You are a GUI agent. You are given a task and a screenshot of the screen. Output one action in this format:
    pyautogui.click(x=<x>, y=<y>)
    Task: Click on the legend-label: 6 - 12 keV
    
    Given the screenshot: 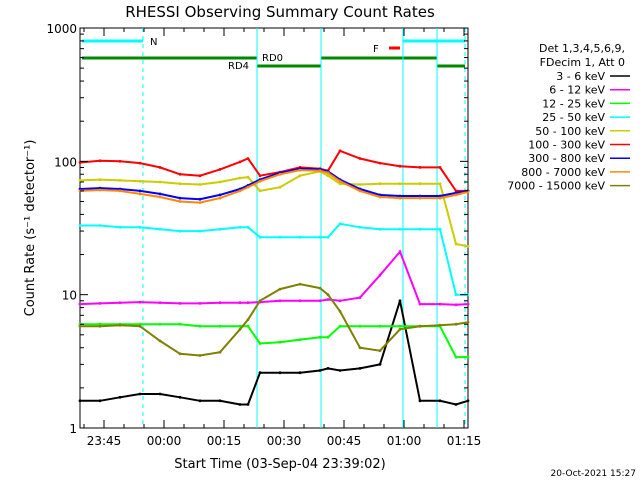 What is the action you would take?
    pyautogui.click(x=577, y=90)
    